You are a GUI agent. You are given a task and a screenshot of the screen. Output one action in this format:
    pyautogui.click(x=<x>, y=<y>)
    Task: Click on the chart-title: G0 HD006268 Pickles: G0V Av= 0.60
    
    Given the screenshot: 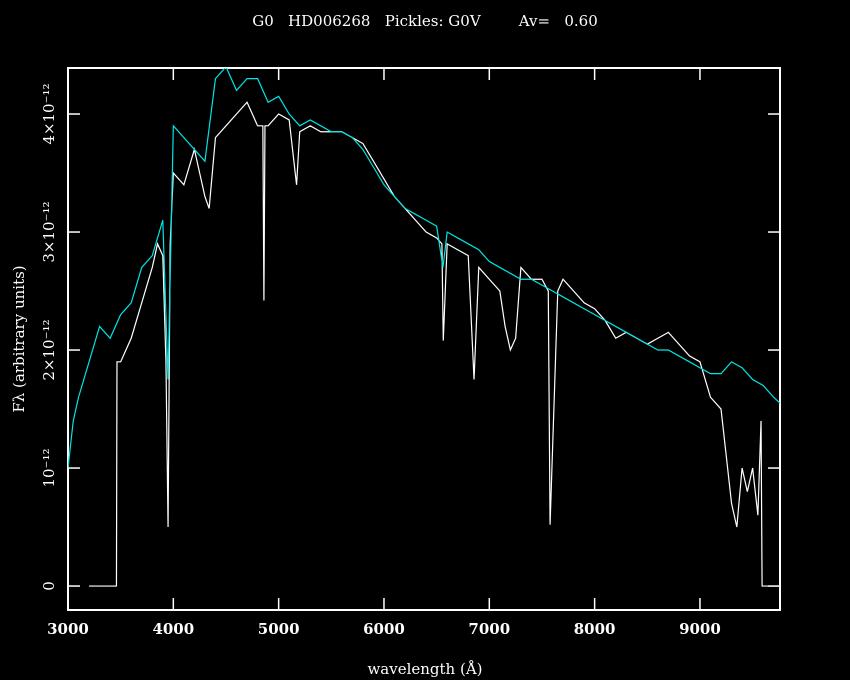 What is the action you would take?
    pyautogui.click(x=425, y=21)
    